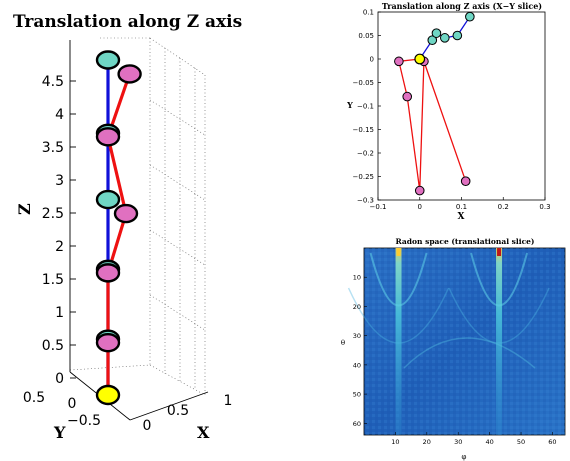 Image resolution: width=570 pixels, height=461 pixels. Describe the element at coordinates (150, 406) in the screenshot. I see `chart-3d-x-ticks: 0 0.51` at that location.